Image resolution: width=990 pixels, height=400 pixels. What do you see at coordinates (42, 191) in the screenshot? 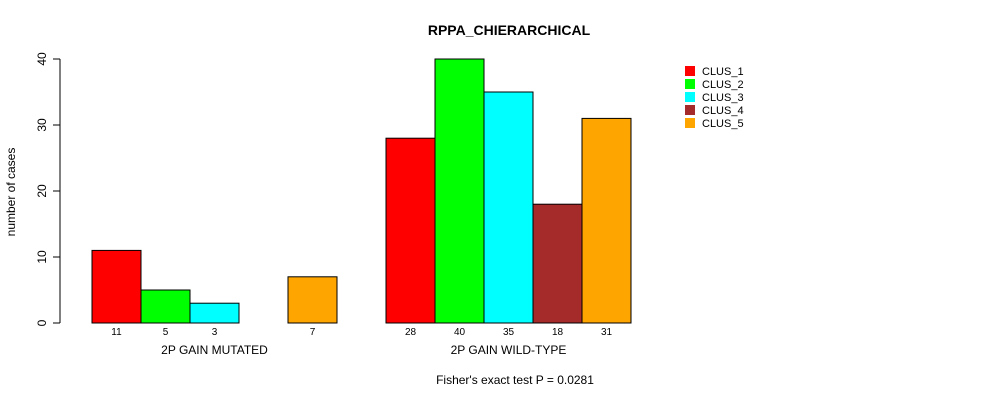
I see `y-tick-label: 20` at bounding box center [42, 191].